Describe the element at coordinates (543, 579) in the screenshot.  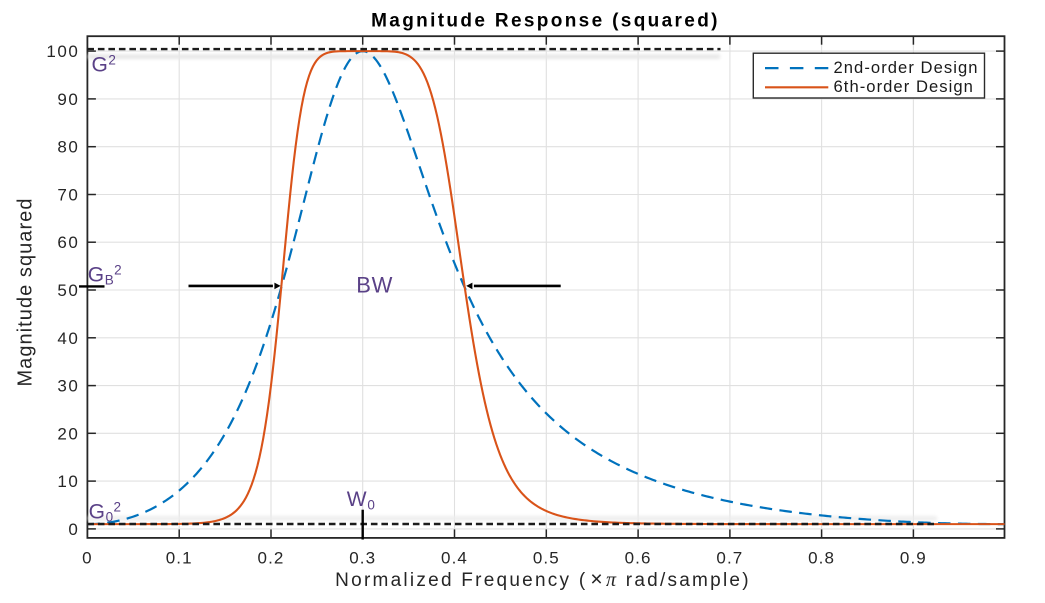
I see `svg-text:Normalized Frequency (×π rad/s: Normalized Frequency (×π rad/sample)` at that location.